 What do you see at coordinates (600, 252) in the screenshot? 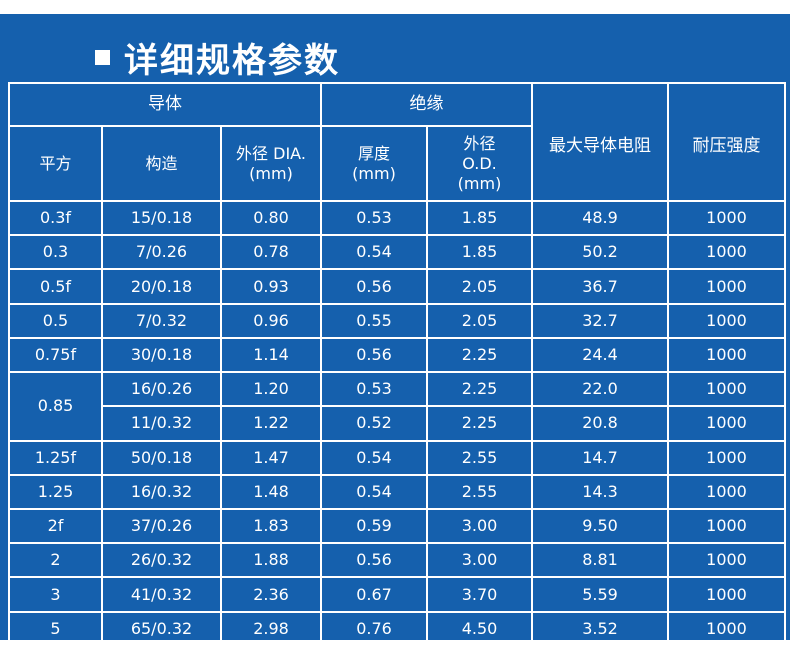
I see `cell-max-resistance: 50.2` at bounding box center [600, 252].